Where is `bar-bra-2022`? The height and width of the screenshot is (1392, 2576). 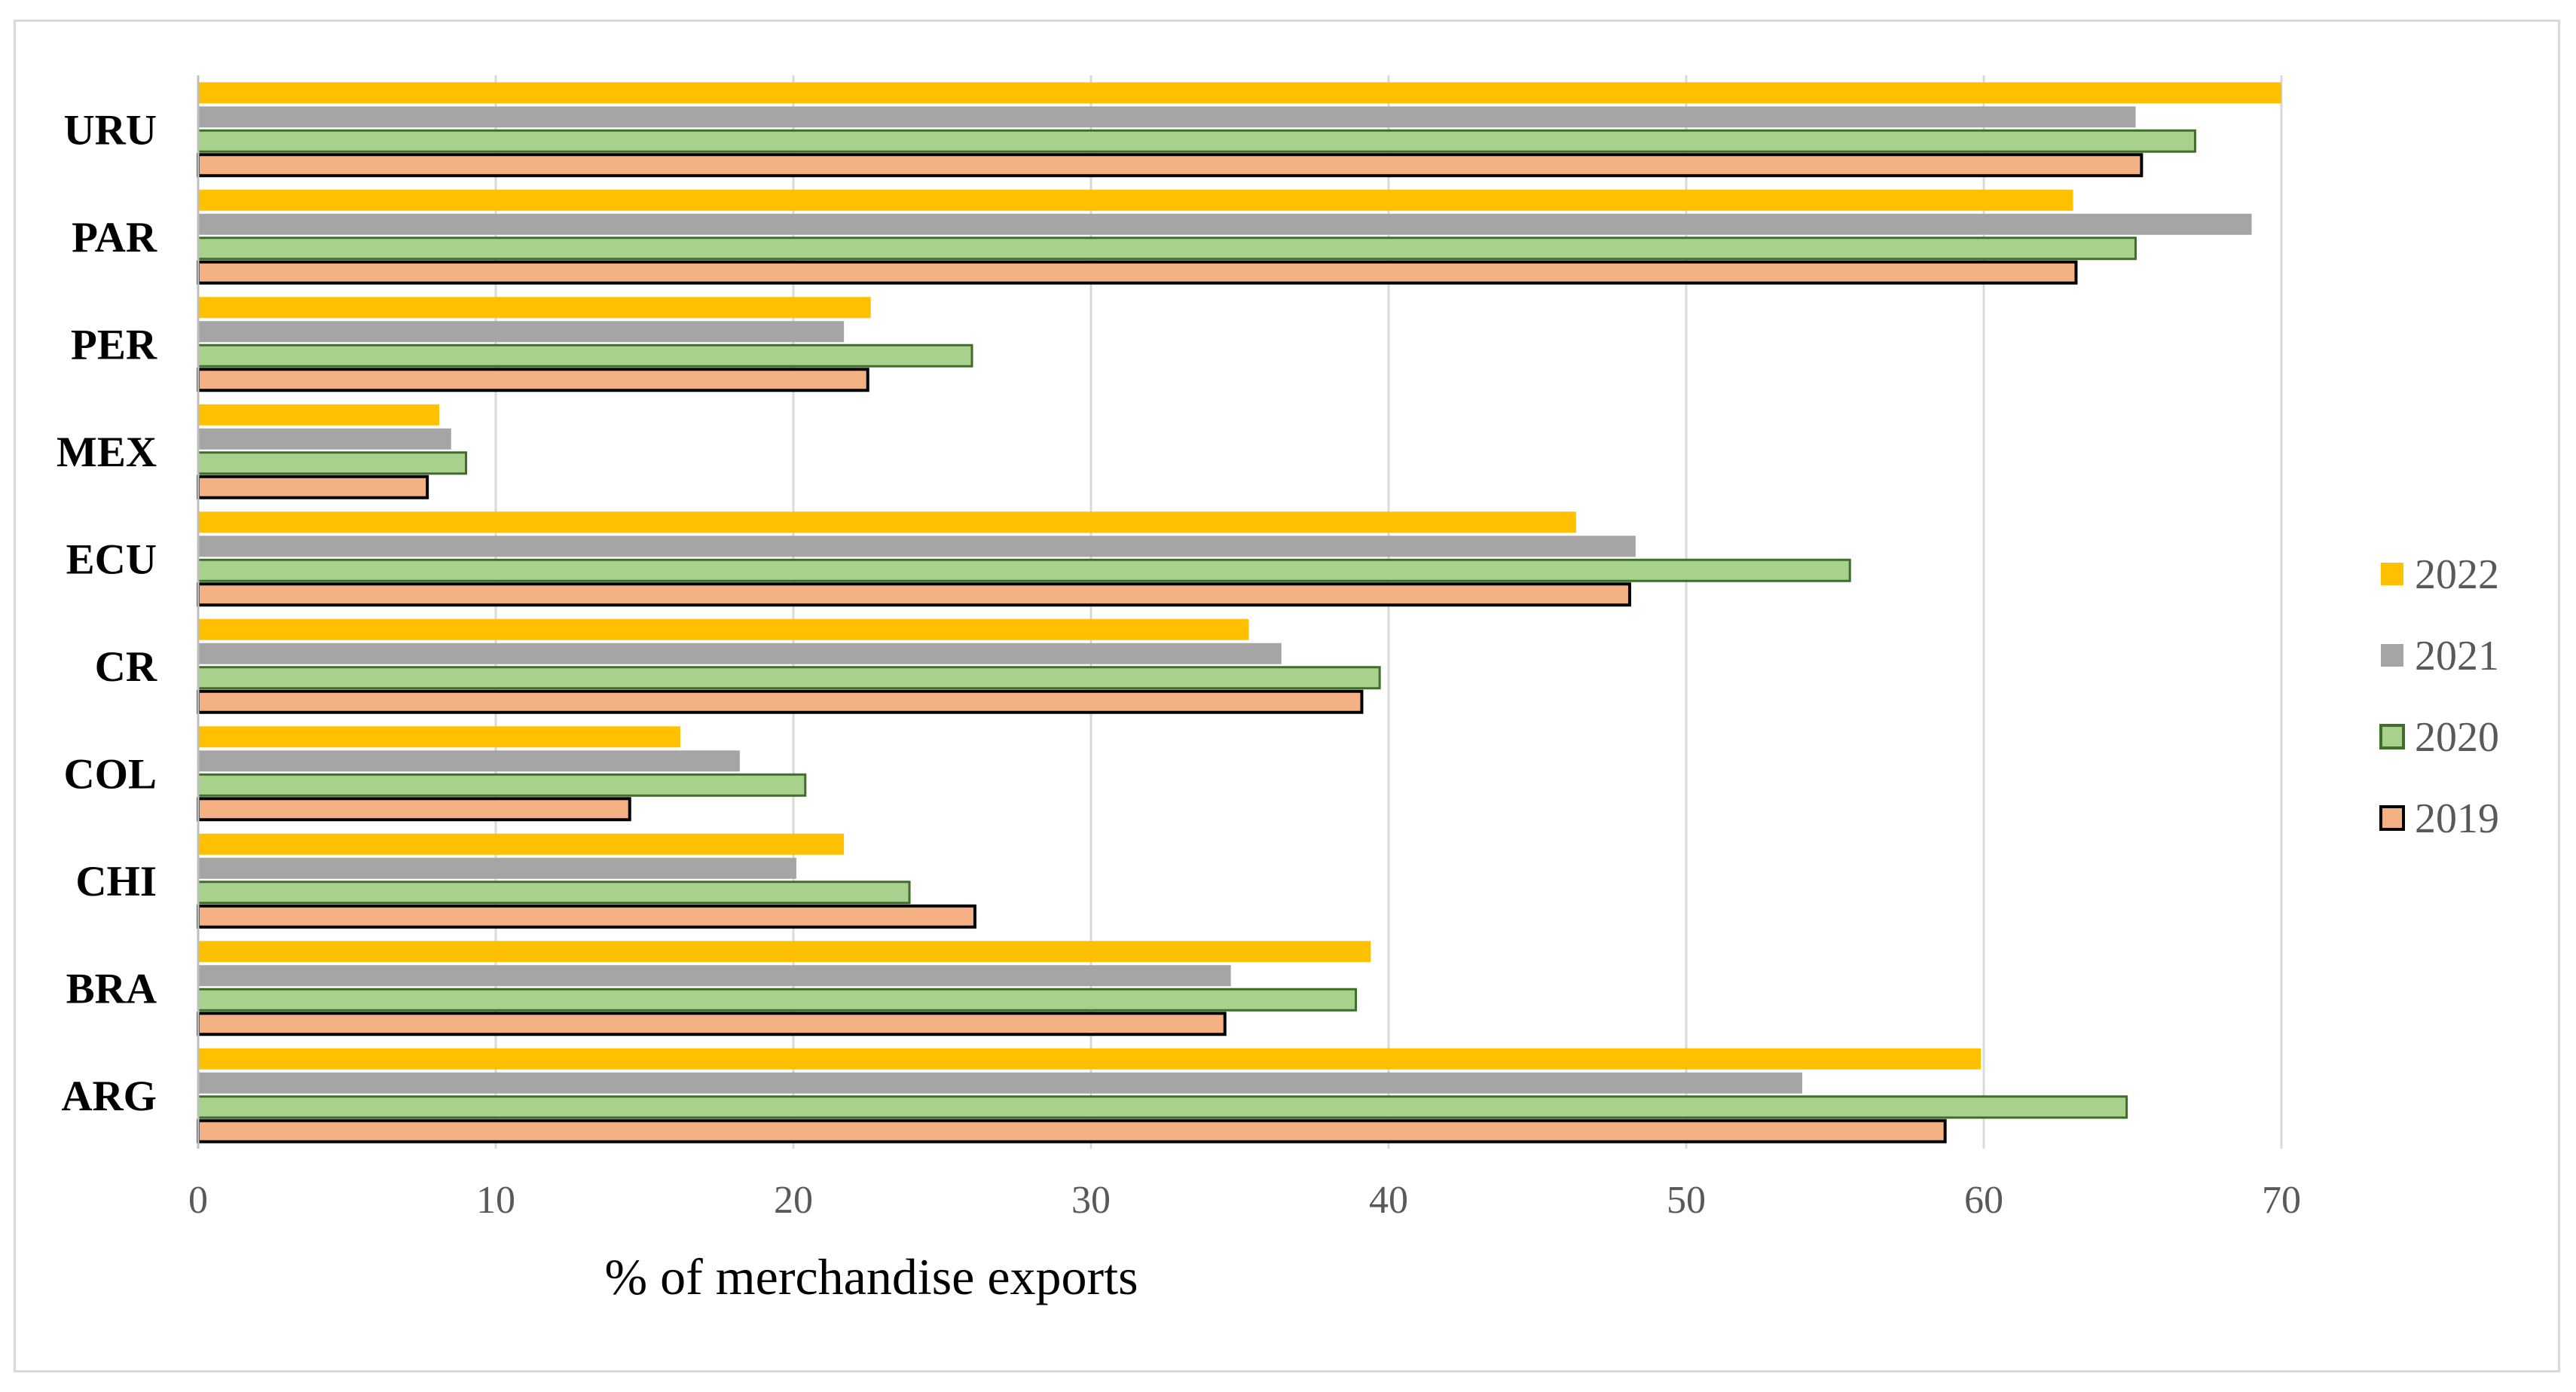 bar-bra-2022 is located at coordinates (784, 952).